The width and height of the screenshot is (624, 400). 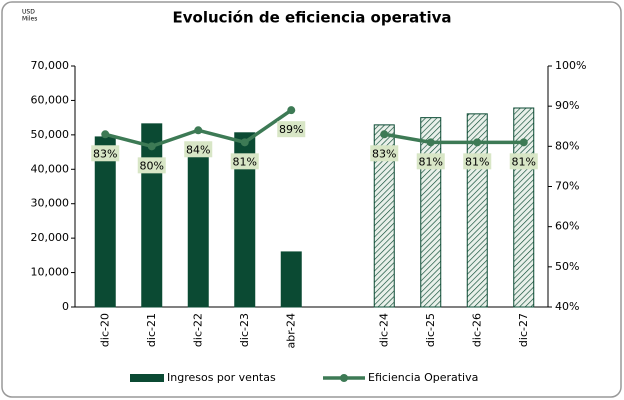 I want to click on data-label: 84%, so click(x=198, y=149).